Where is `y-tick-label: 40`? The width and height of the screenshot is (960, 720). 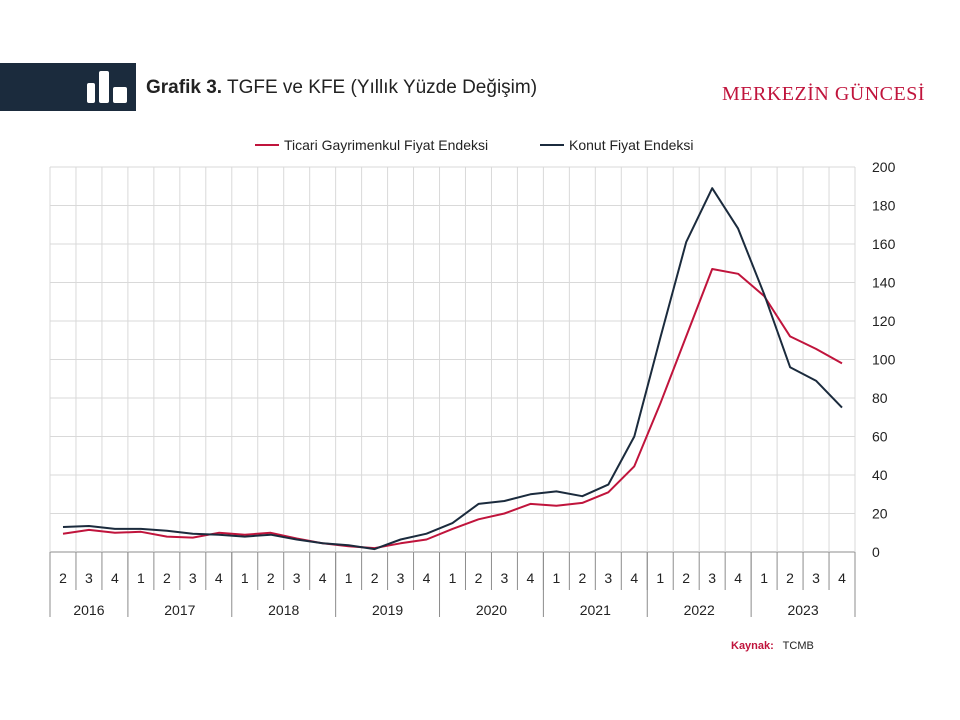
y-tick-label: 40 is located at coordinates (880, 475).